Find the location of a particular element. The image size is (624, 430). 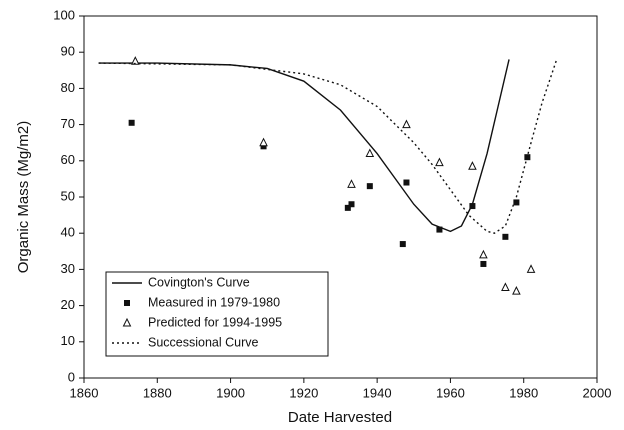

legend-label: Covington's Curve is located at coordinates (199, 282).